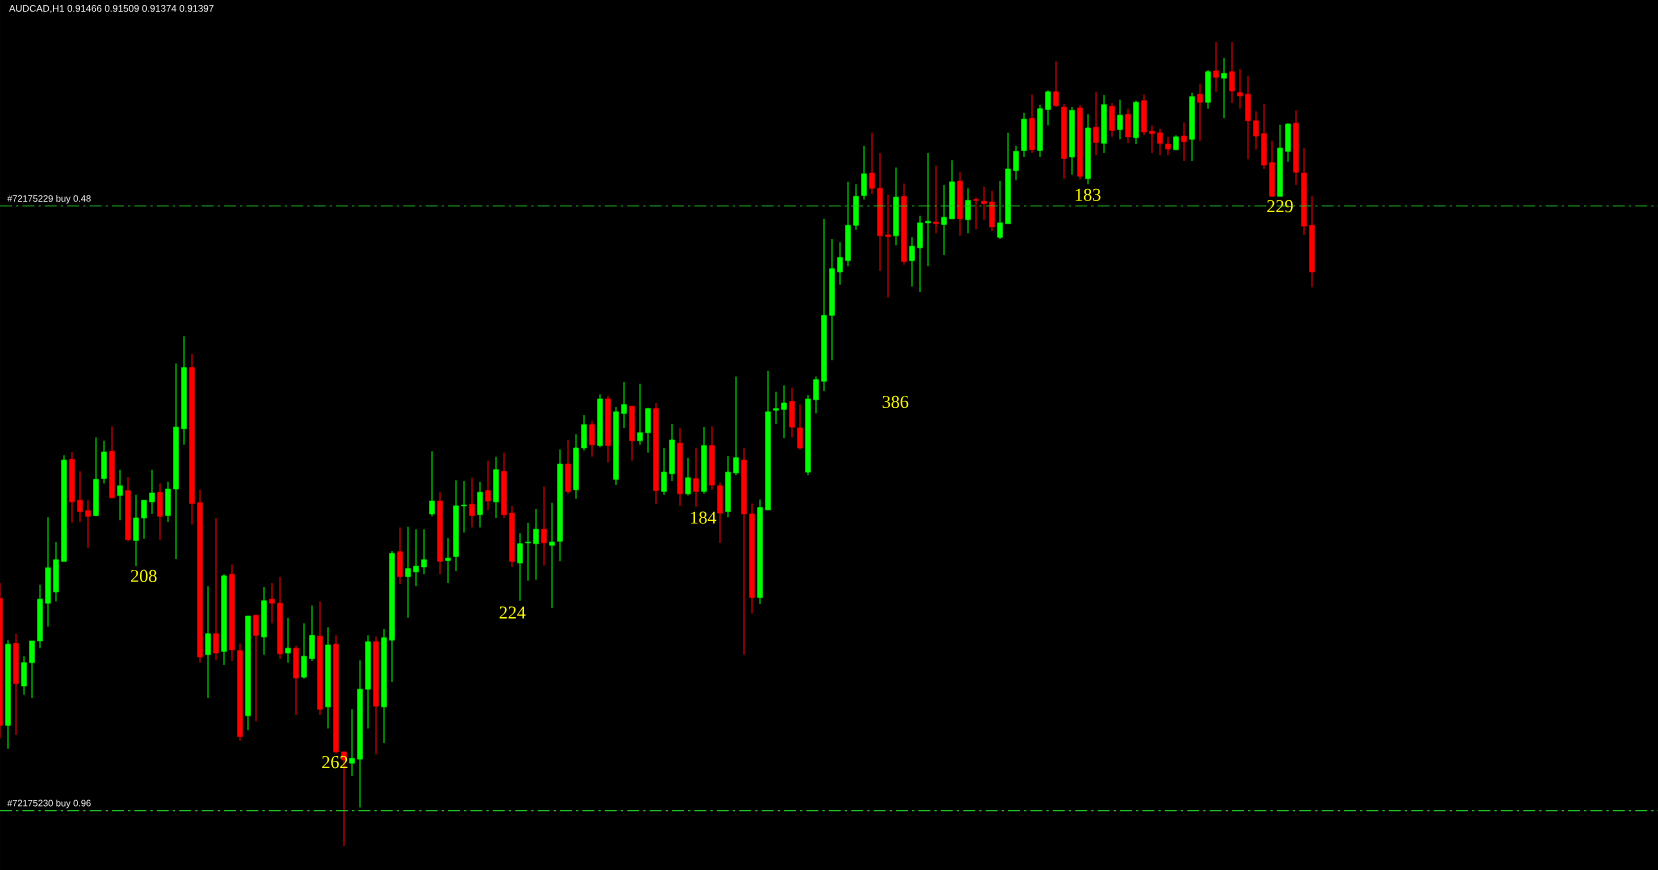 The width and height of the screenshot is (1658, 870). What do you see at coordinates (1088, 194) in the screenshot?
I see `annotation: 183` at bounding box center [1088, 194].